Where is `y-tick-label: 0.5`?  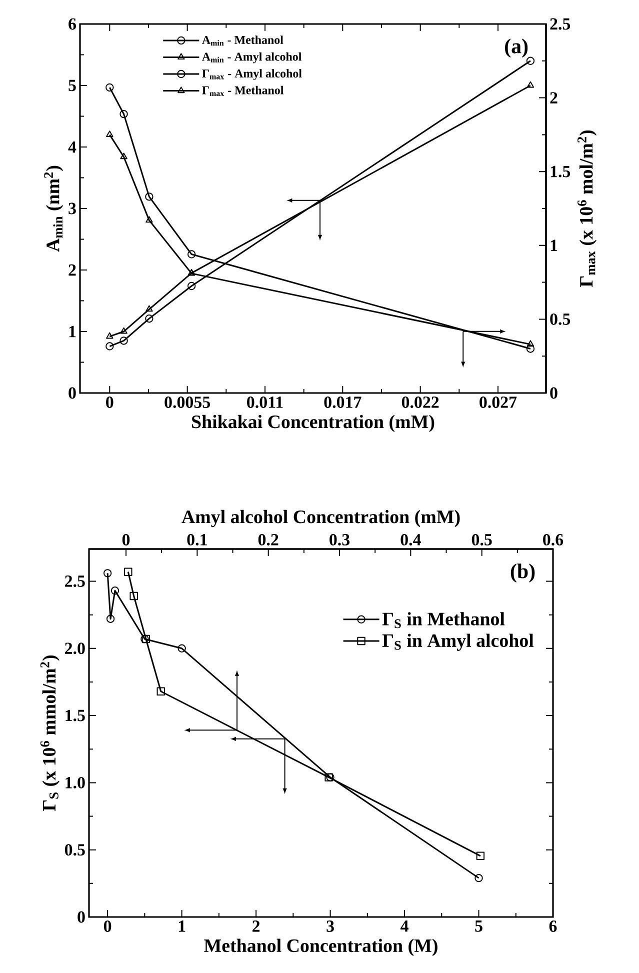 y-tick-label: 0.5 is located at coordinates (74, 850).